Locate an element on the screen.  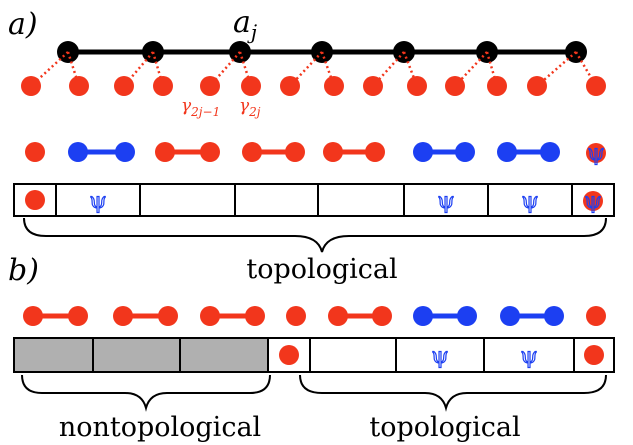
gamma-2j-label: γ2j is located at coordinates (250, 107).